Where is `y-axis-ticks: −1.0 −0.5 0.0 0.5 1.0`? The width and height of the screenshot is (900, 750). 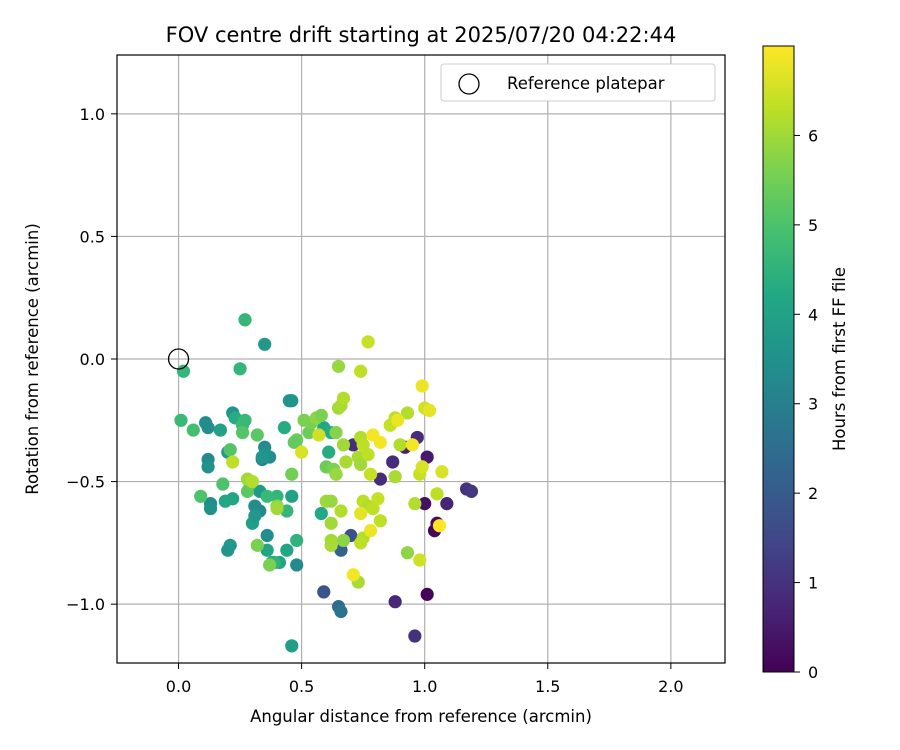
y-axis-ticks: −1.0 −0.5 0.0 0.5 1.0 is located at coordinates (91, 359).